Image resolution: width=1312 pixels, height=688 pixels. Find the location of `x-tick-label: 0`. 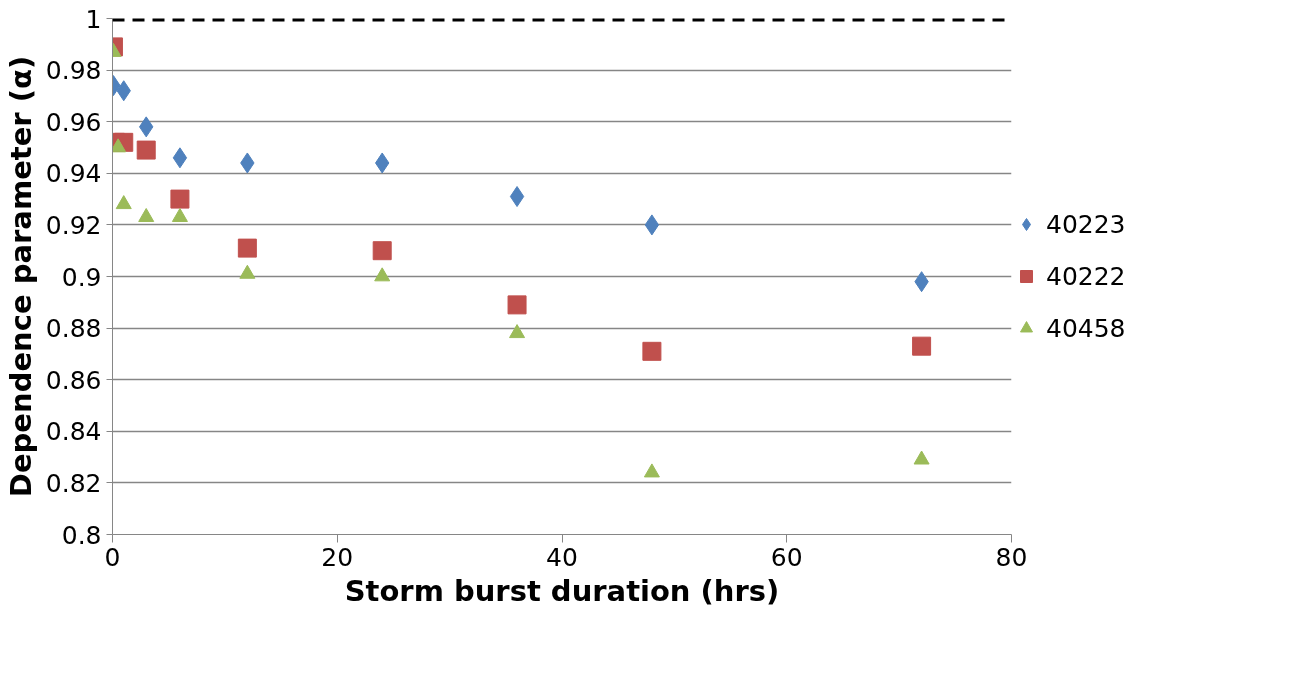

x-tick-label: 0 is located at coordinates (112, 557).